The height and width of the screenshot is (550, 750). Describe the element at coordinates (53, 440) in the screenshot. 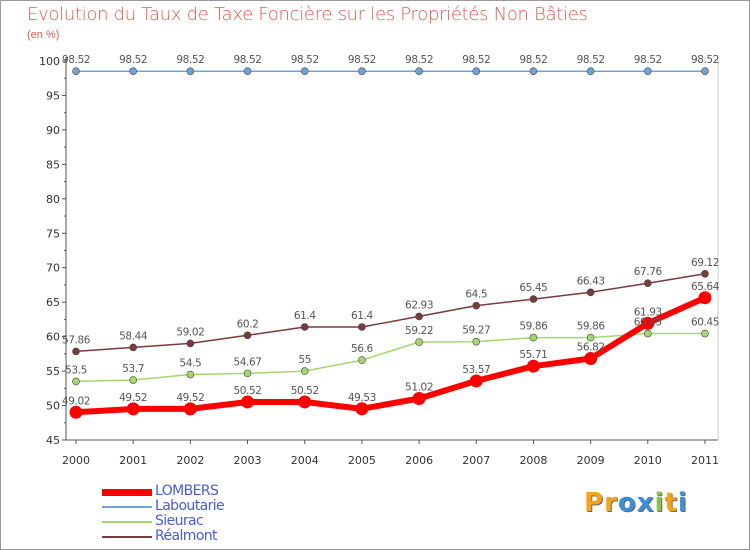

I see `y-tick-label: 45` at that location.